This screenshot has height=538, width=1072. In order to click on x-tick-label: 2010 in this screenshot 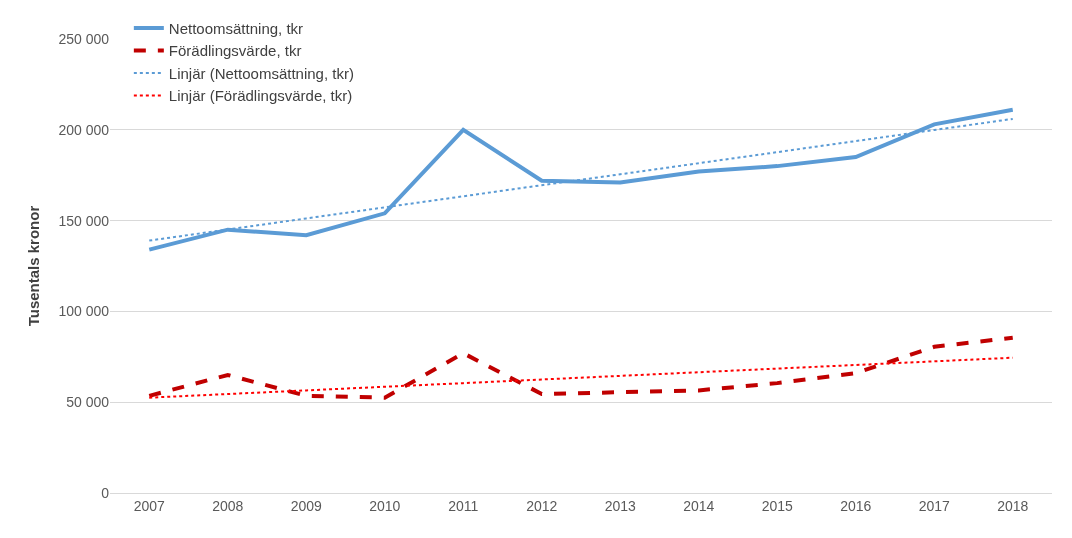, I will do `click(385, 505)`.